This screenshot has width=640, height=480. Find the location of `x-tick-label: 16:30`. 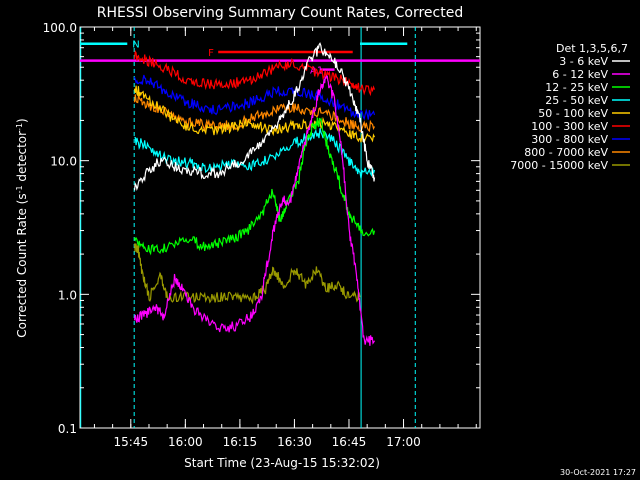

x-tick-label: 16:30 is located at coordinates (294, 442).